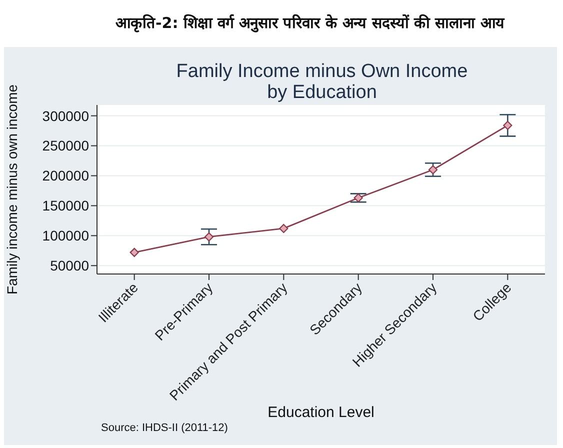 The image size is (563, 448). What do you see at coordinates (310, 22) in the screenshot?
I see `chart-title: आकृति-2: शिक्षा वर्ग अनुसार परिवार के अन्य सदस्यों की सालाना आय` at bounding box center [310, 22].